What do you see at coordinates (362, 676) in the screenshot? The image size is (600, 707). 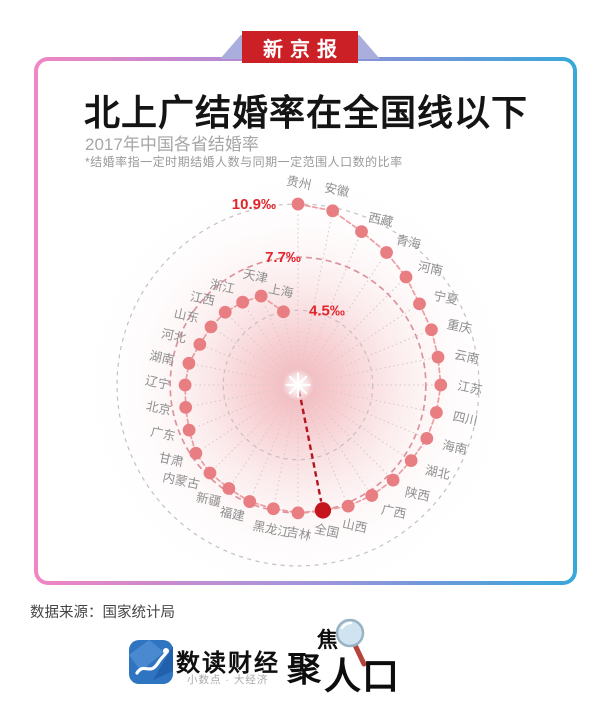 I see `jujiao-logo-renkou: 人口` at bounding box center [362, 676].